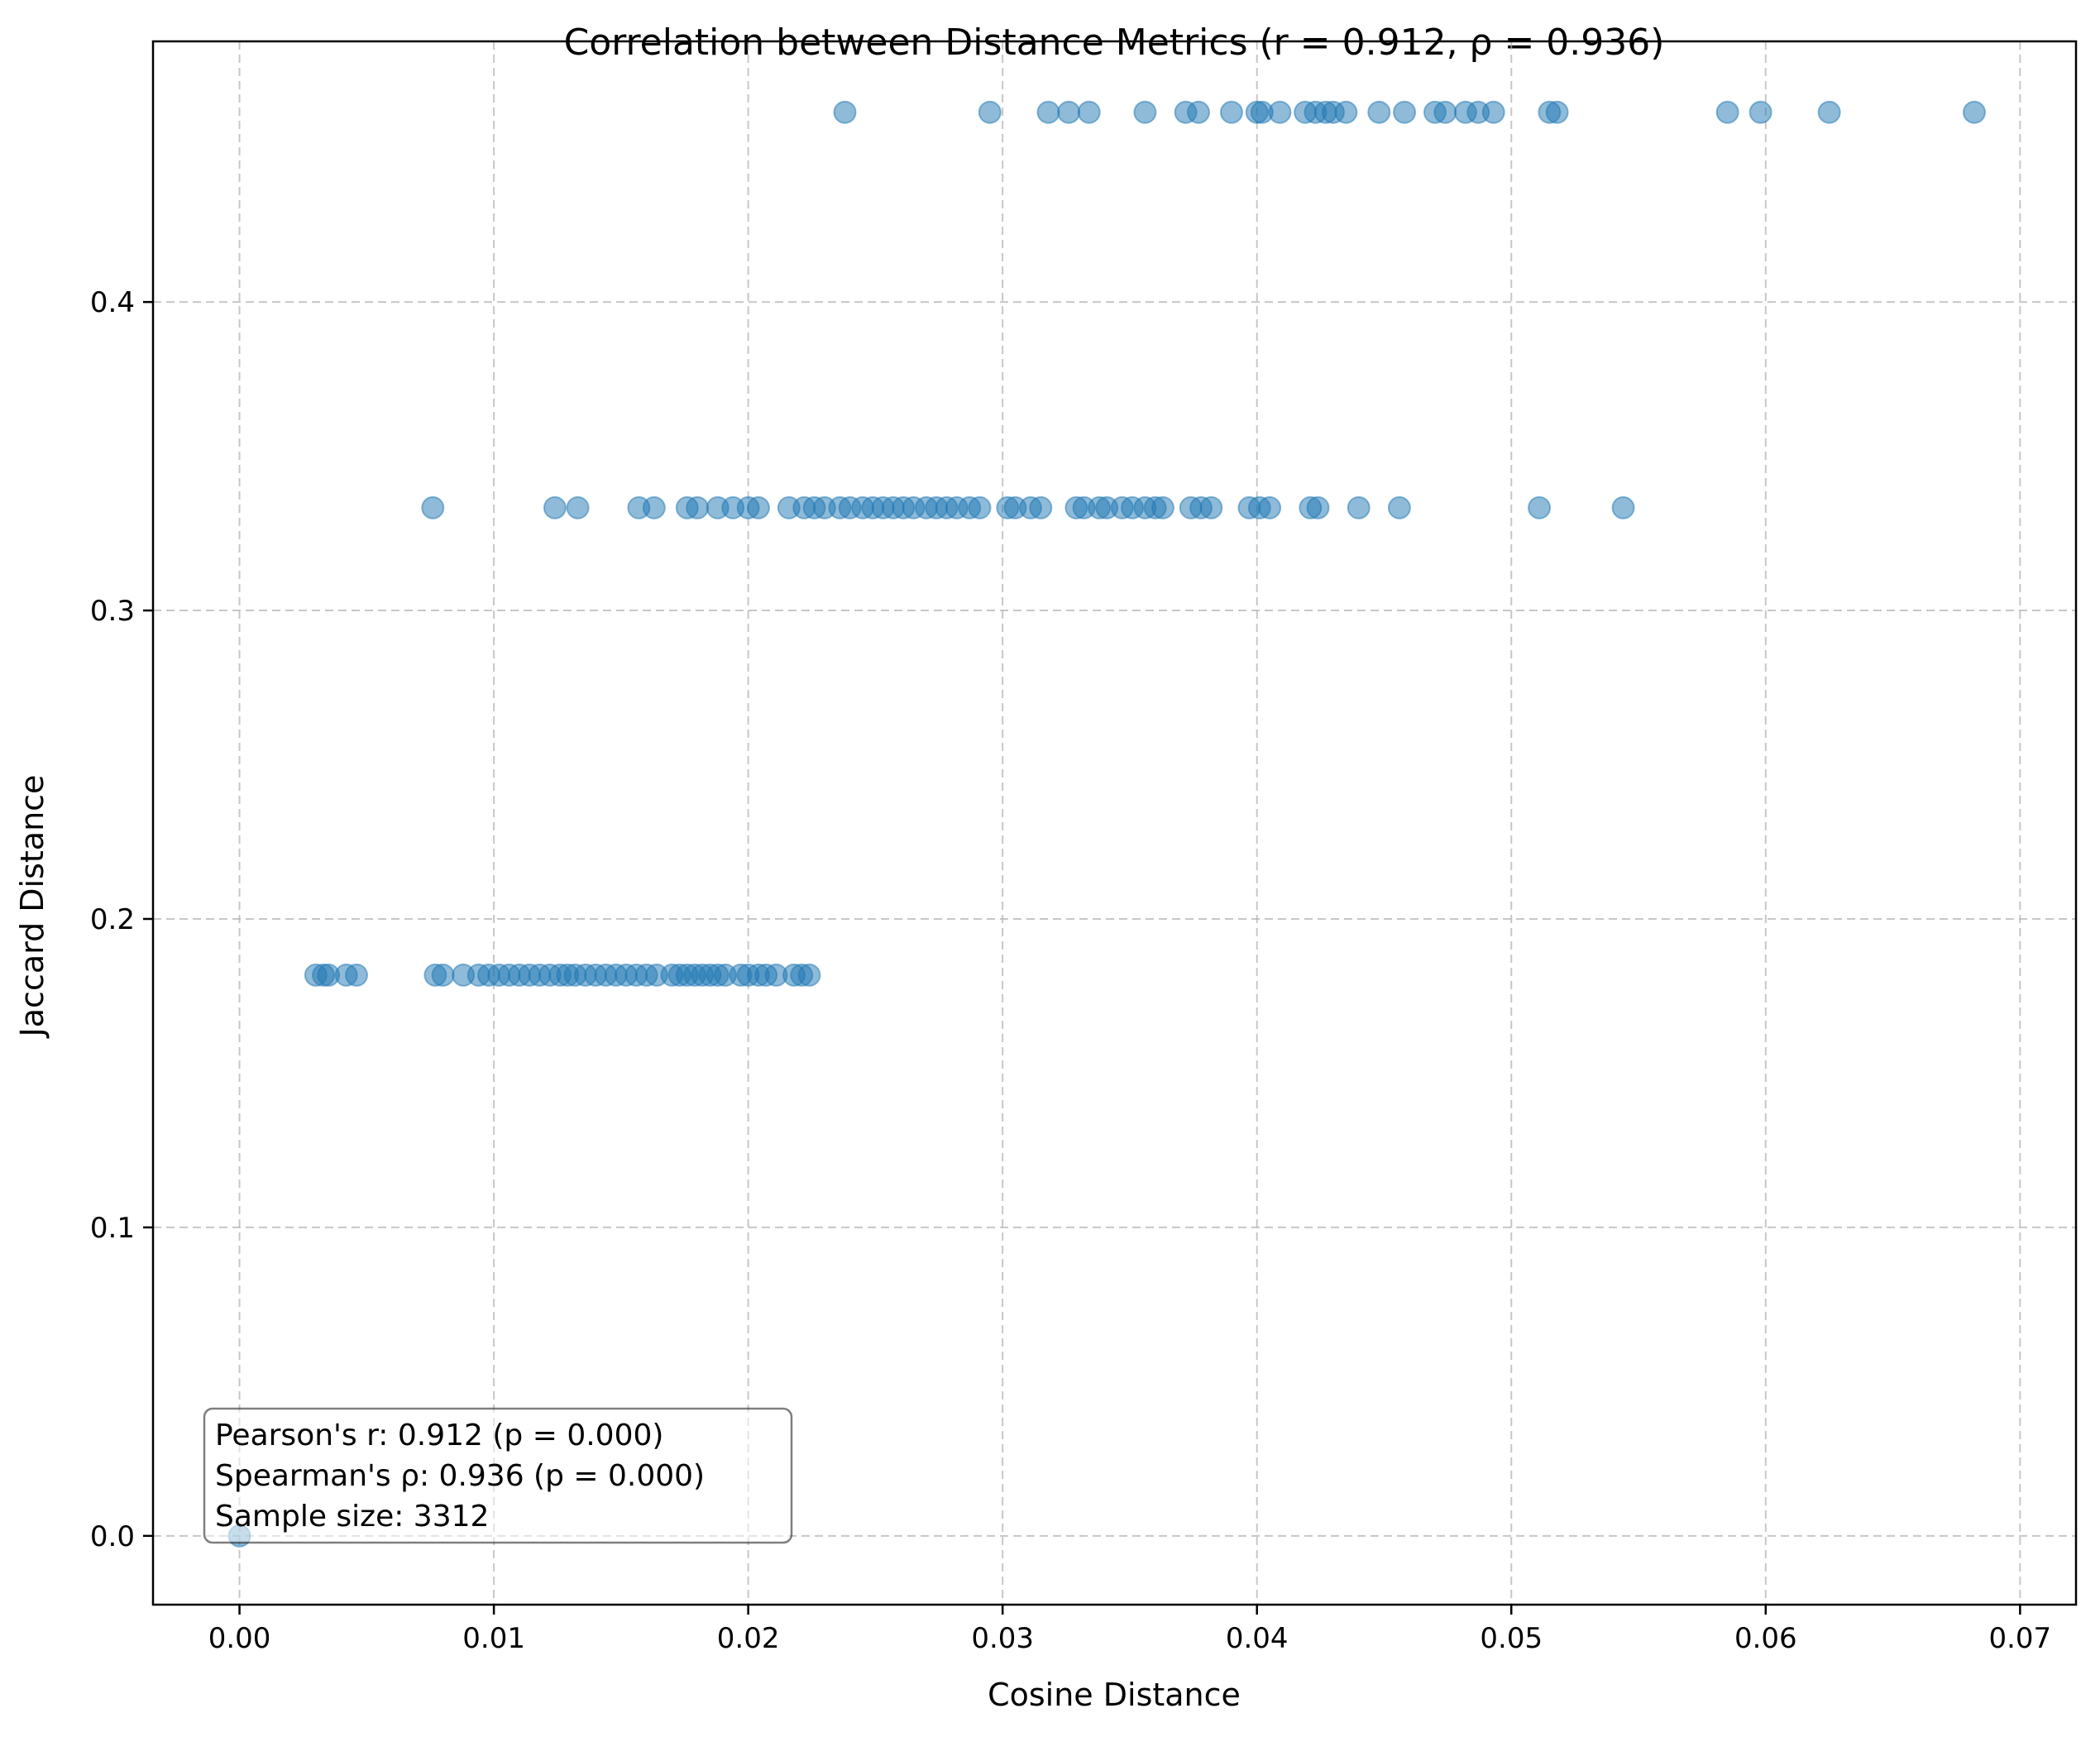 This screenshot has width=2100, height=1737. What do you see at coordinates (494, 1638) in the screenshot?
I see `x-tick-label: 0.01` at bounding box center [494, 1638].